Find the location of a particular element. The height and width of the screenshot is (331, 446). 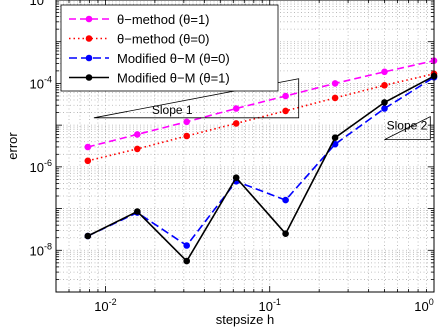

y-tick-labels: 10⁻⁸ 10⁻⁶ 10⁻⁴ 10-2 is located at coordinates (41, 129).